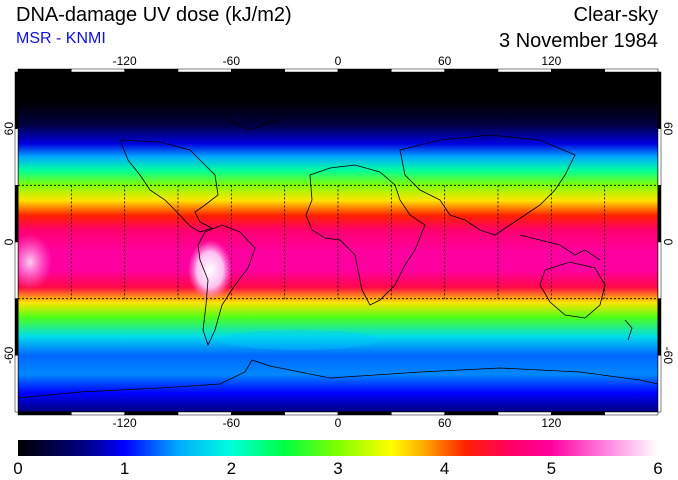 This screenshot has height=480, width=678. I want to click on australia-coast, so click(572, 290).